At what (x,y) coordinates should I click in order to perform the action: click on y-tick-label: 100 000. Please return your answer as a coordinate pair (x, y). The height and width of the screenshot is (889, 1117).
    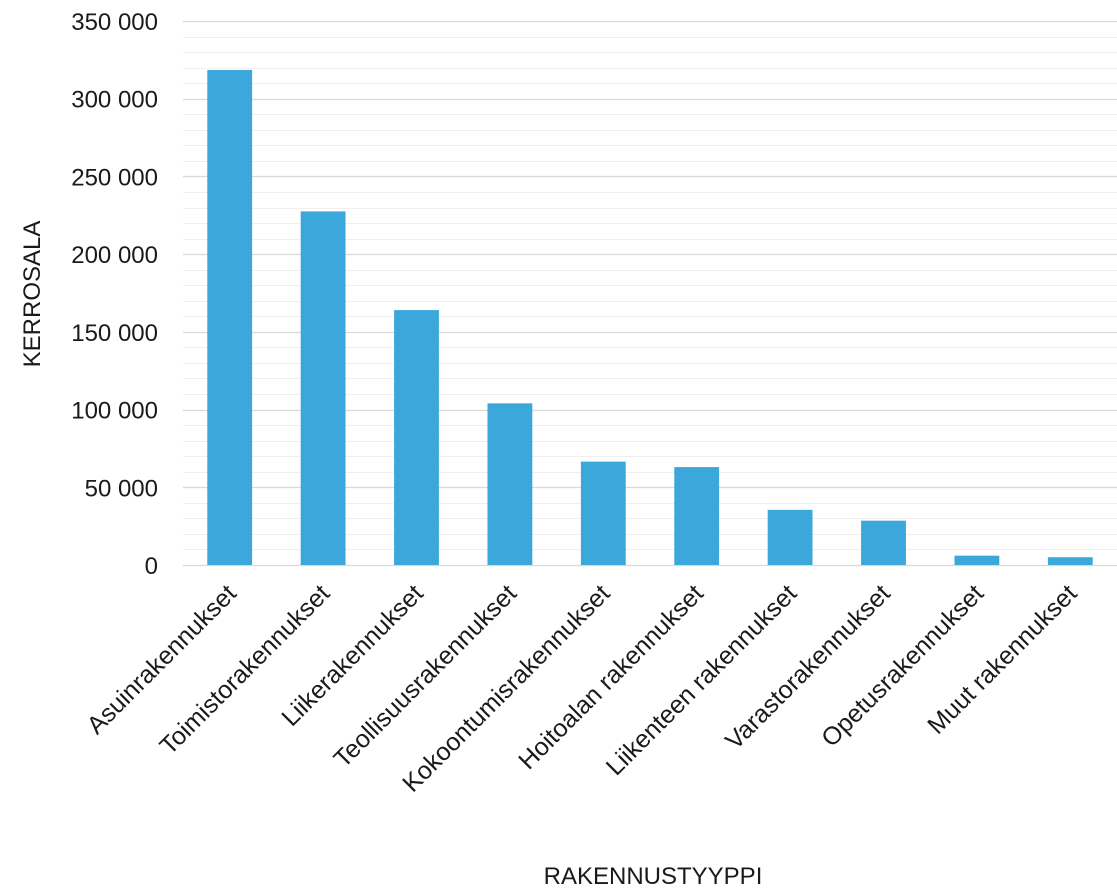
    Looking at the image, I should click on (114, 411).